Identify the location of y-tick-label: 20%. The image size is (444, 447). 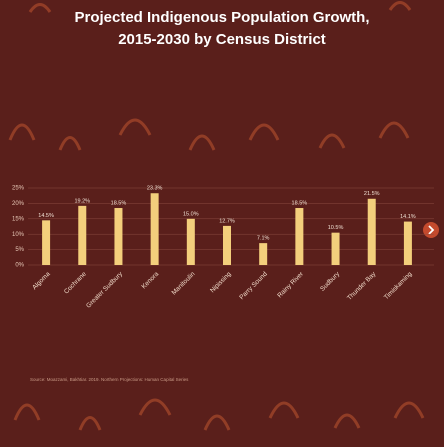
(18, 204).